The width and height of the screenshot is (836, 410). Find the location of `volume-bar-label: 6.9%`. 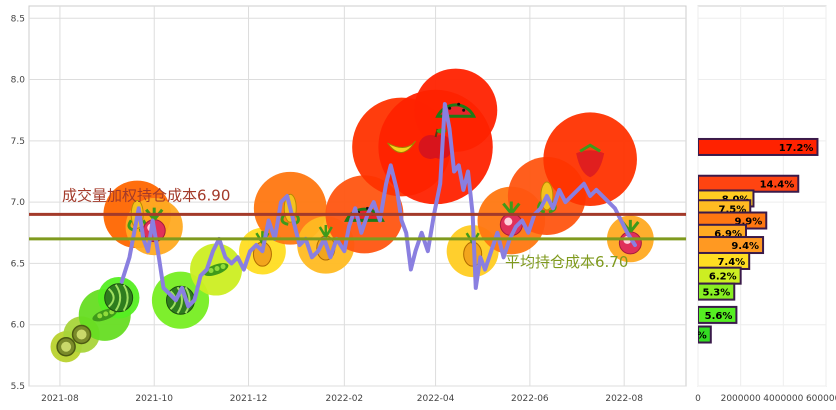

volume-bar-label: 6.9% is located at coordinates (728, 234).